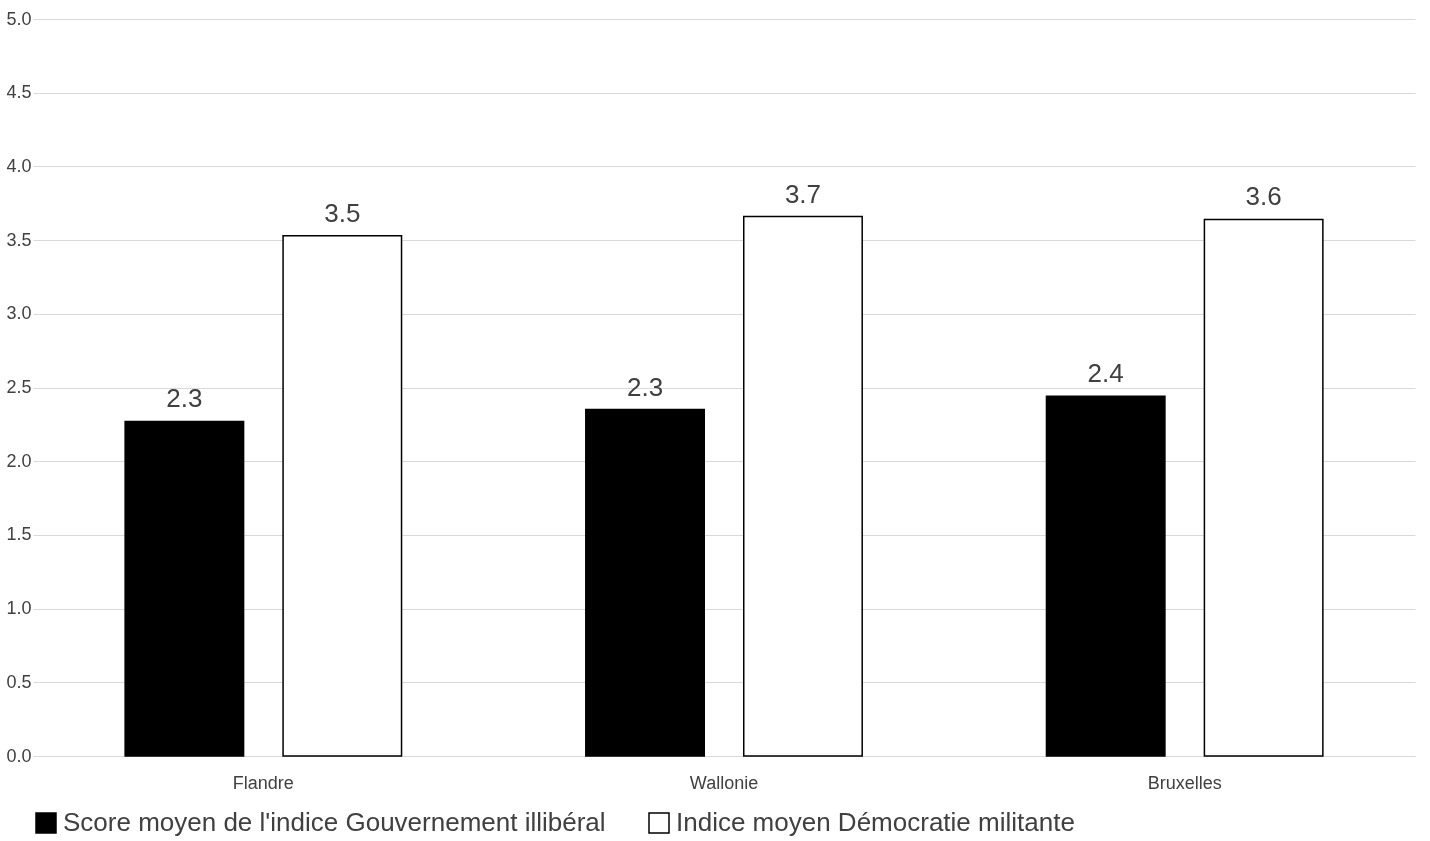 The width and height of the screenshot is (1430, 841). Describe the element at coordinates (19, 313) in the screenshot. I see `y-tick-label: 3.0` at that location.